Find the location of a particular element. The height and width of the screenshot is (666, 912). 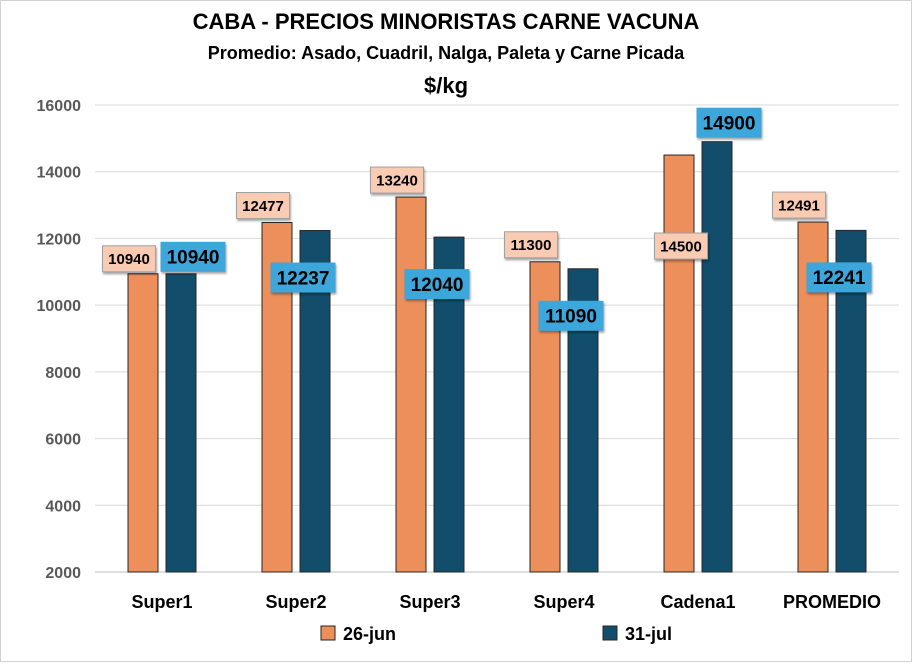

data-label-31-jul-PROMEDIO: 12241 is located at coordinates (839, 277).